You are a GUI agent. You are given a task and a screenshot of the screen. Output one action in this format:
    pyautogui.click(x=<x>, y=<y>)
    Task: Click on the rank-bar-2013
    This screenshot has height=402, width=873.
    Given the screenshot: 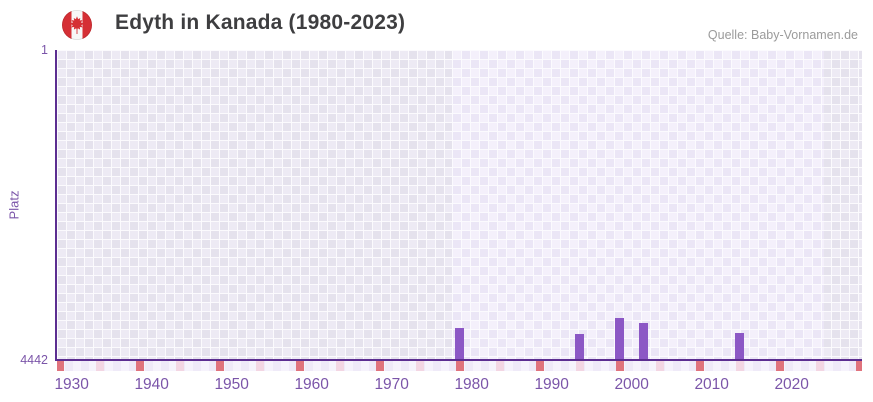 What is the action you would take?
    pyautogui.click(x=739, y=346)
    